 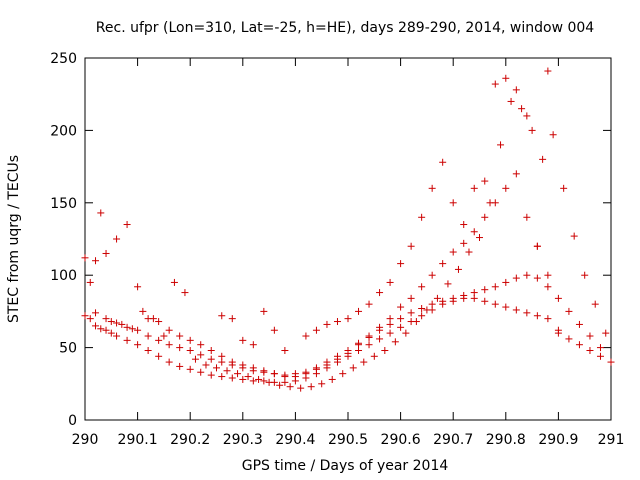 What do you see at coordinates (63, 276) in the screenshot?
I see `y-tick-label: 100` at bounding box center [63, 276].